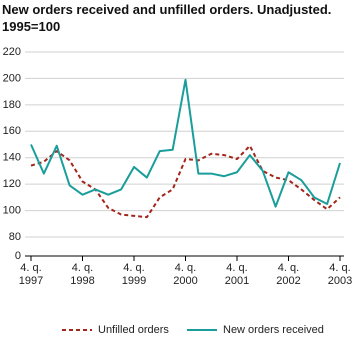 This screenshot has height=347, width=355. I want to click on chart-subtitle: 1995=100, so click(31, 26).